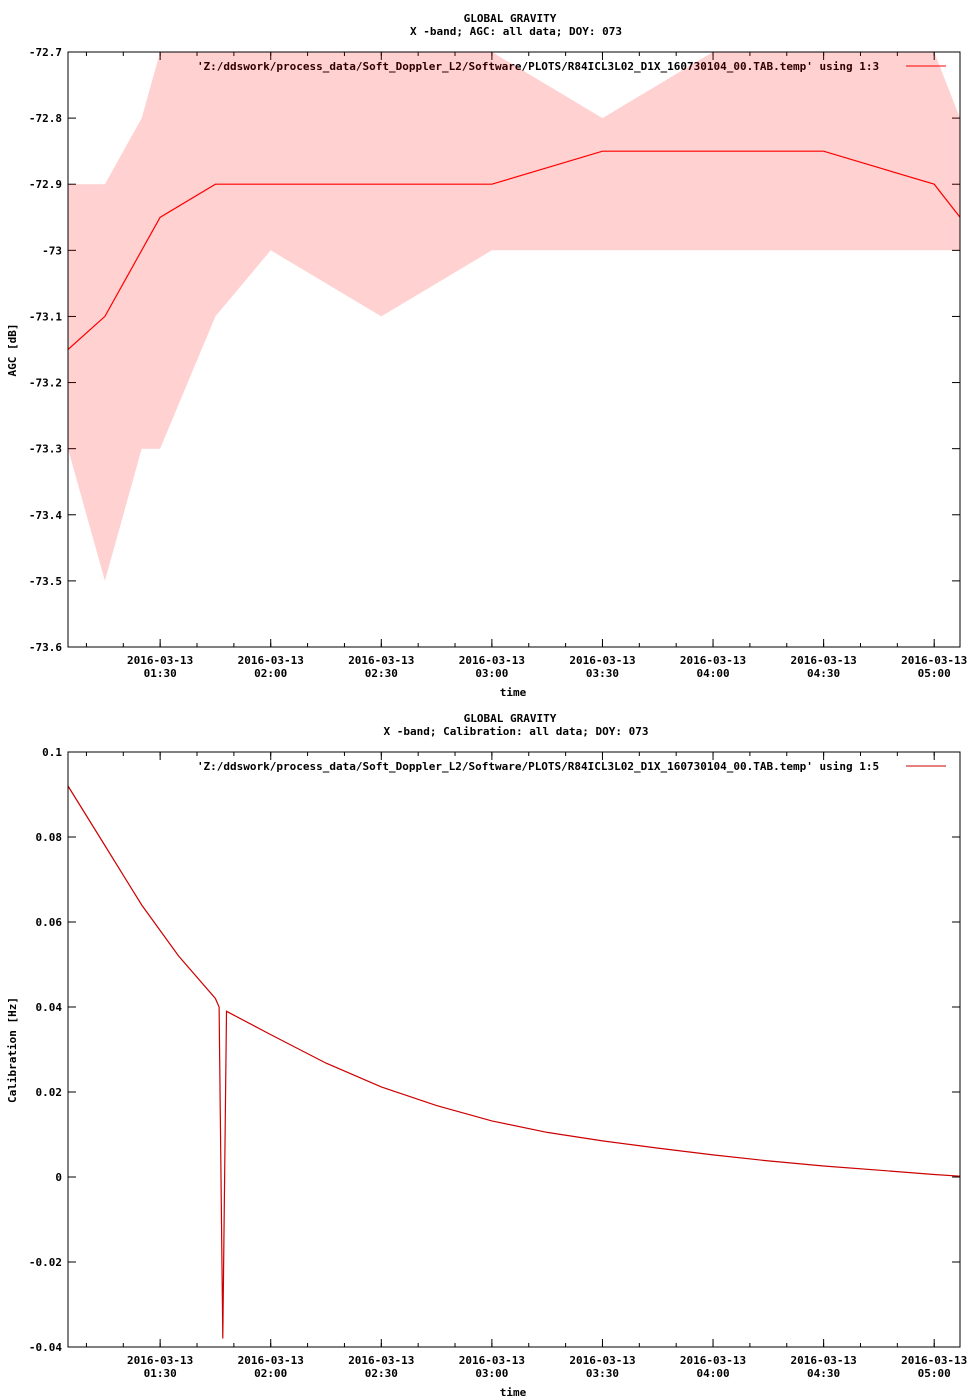 The width and height of the screenshot is (980, 1400). What do you see at coordinates (823, 673) in the screenshot?
I see `chart0-x-tick-time: 04:30` at bounding box center [823, 673].